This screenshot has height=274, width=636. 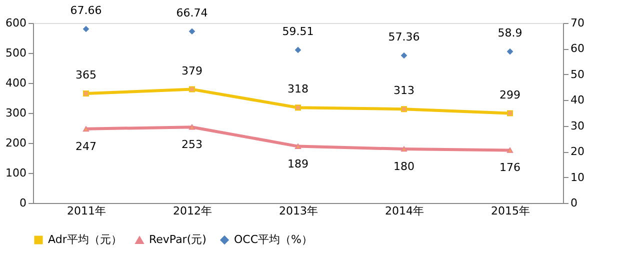 What do you see at coordinates (298, 89) in the screenshot?
I see `data-label: 318` at bounding box center [298, 89].